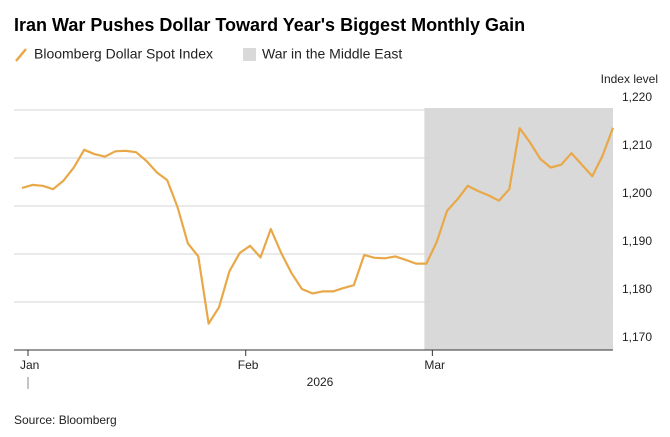 This screenshot has width=670, height=437. What do you see at coordinates (320, 382) in the screenshot?
I see `x-axis-label: 2026` at bounding box center [320, 382].